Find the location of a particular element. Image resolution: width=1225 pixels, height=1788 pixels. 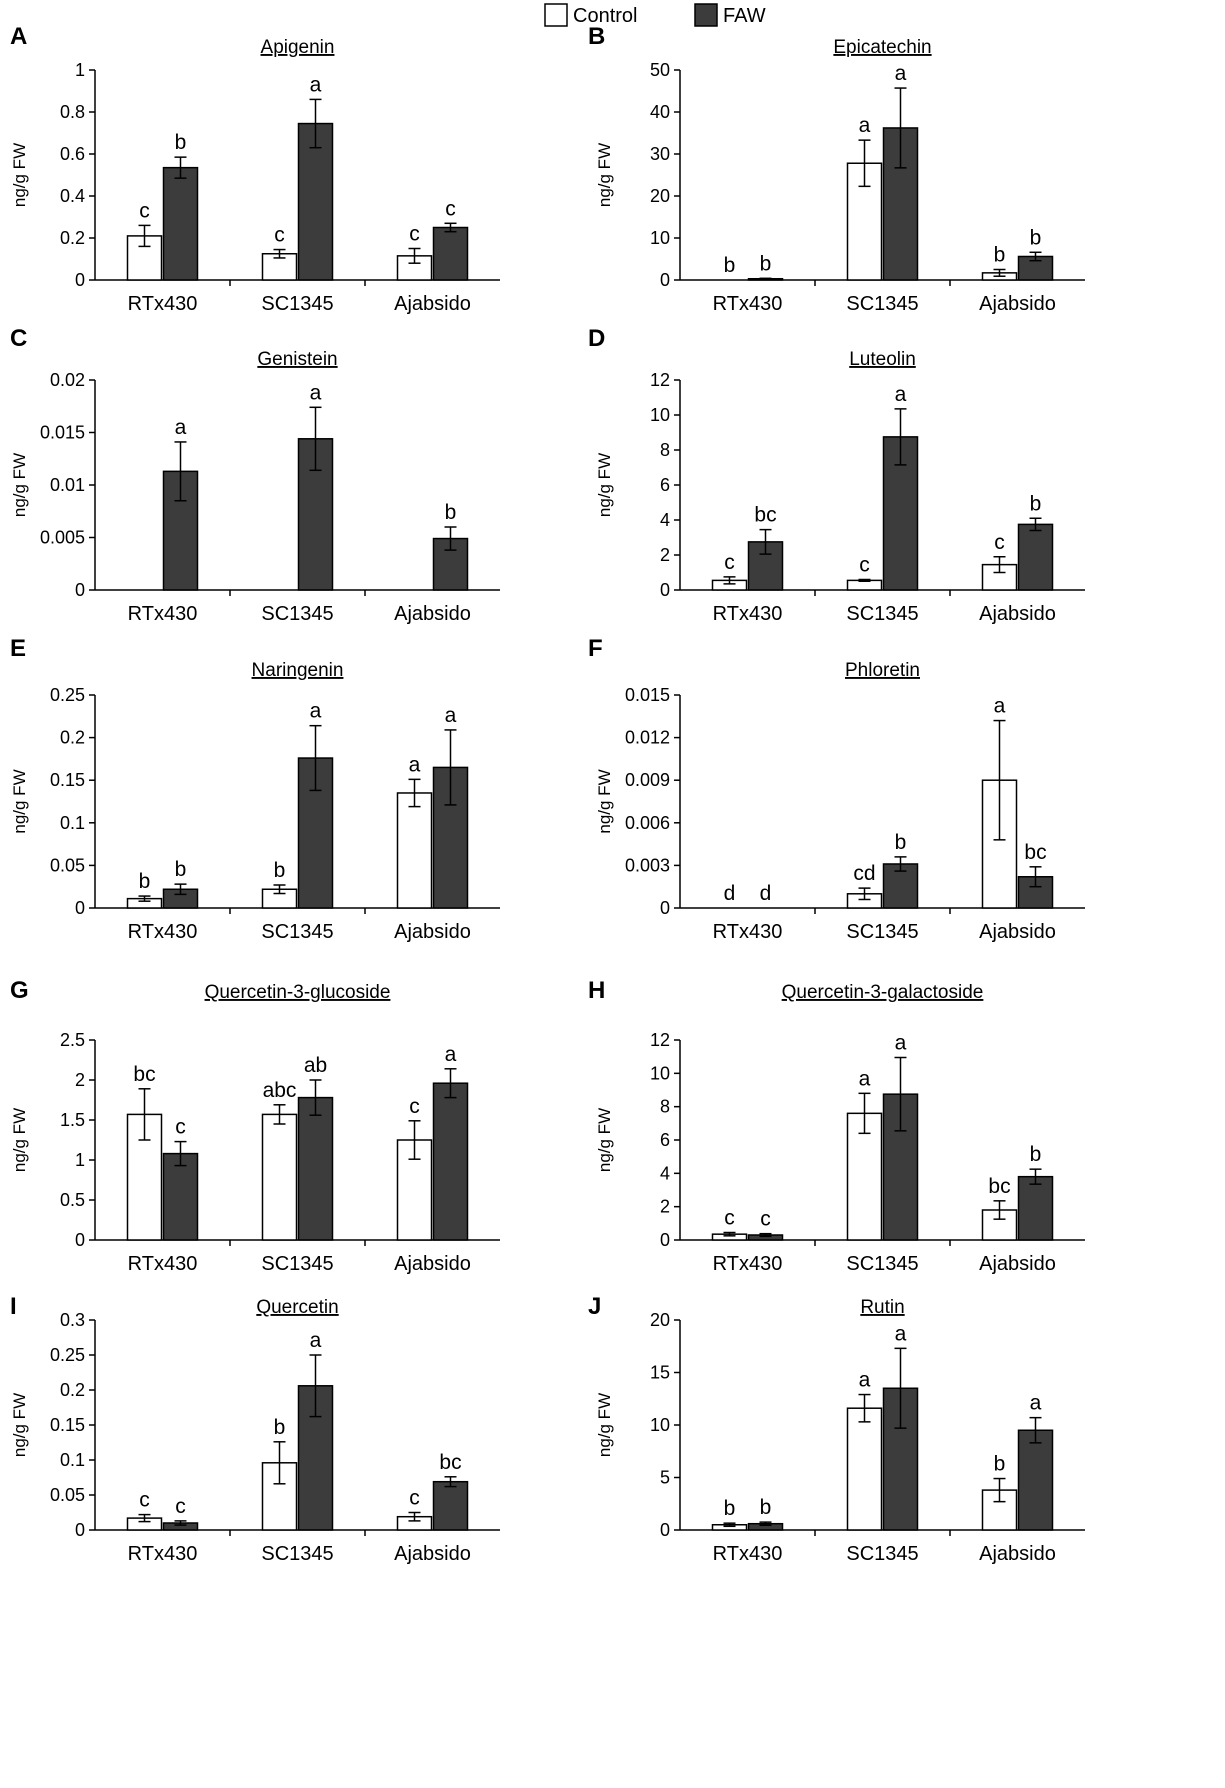

y-tick-label-c-1: 0.005 is located at coordinates (62, 538).